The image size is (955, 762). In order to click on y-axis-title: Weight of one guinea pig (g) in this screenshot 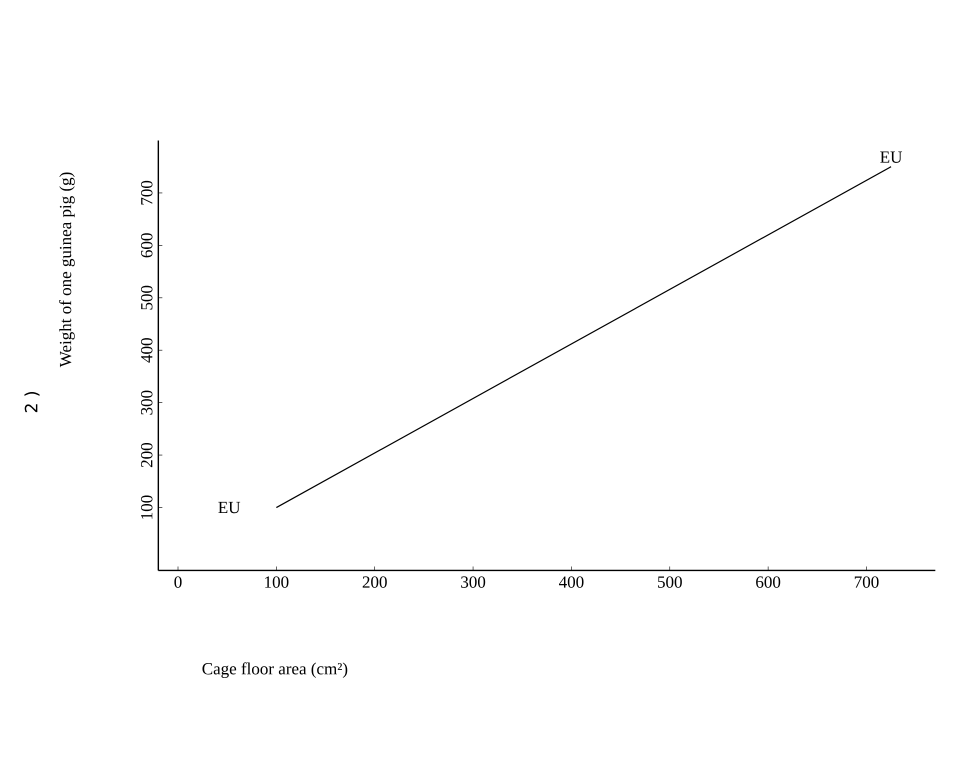, I will do `click(67, 270)`.